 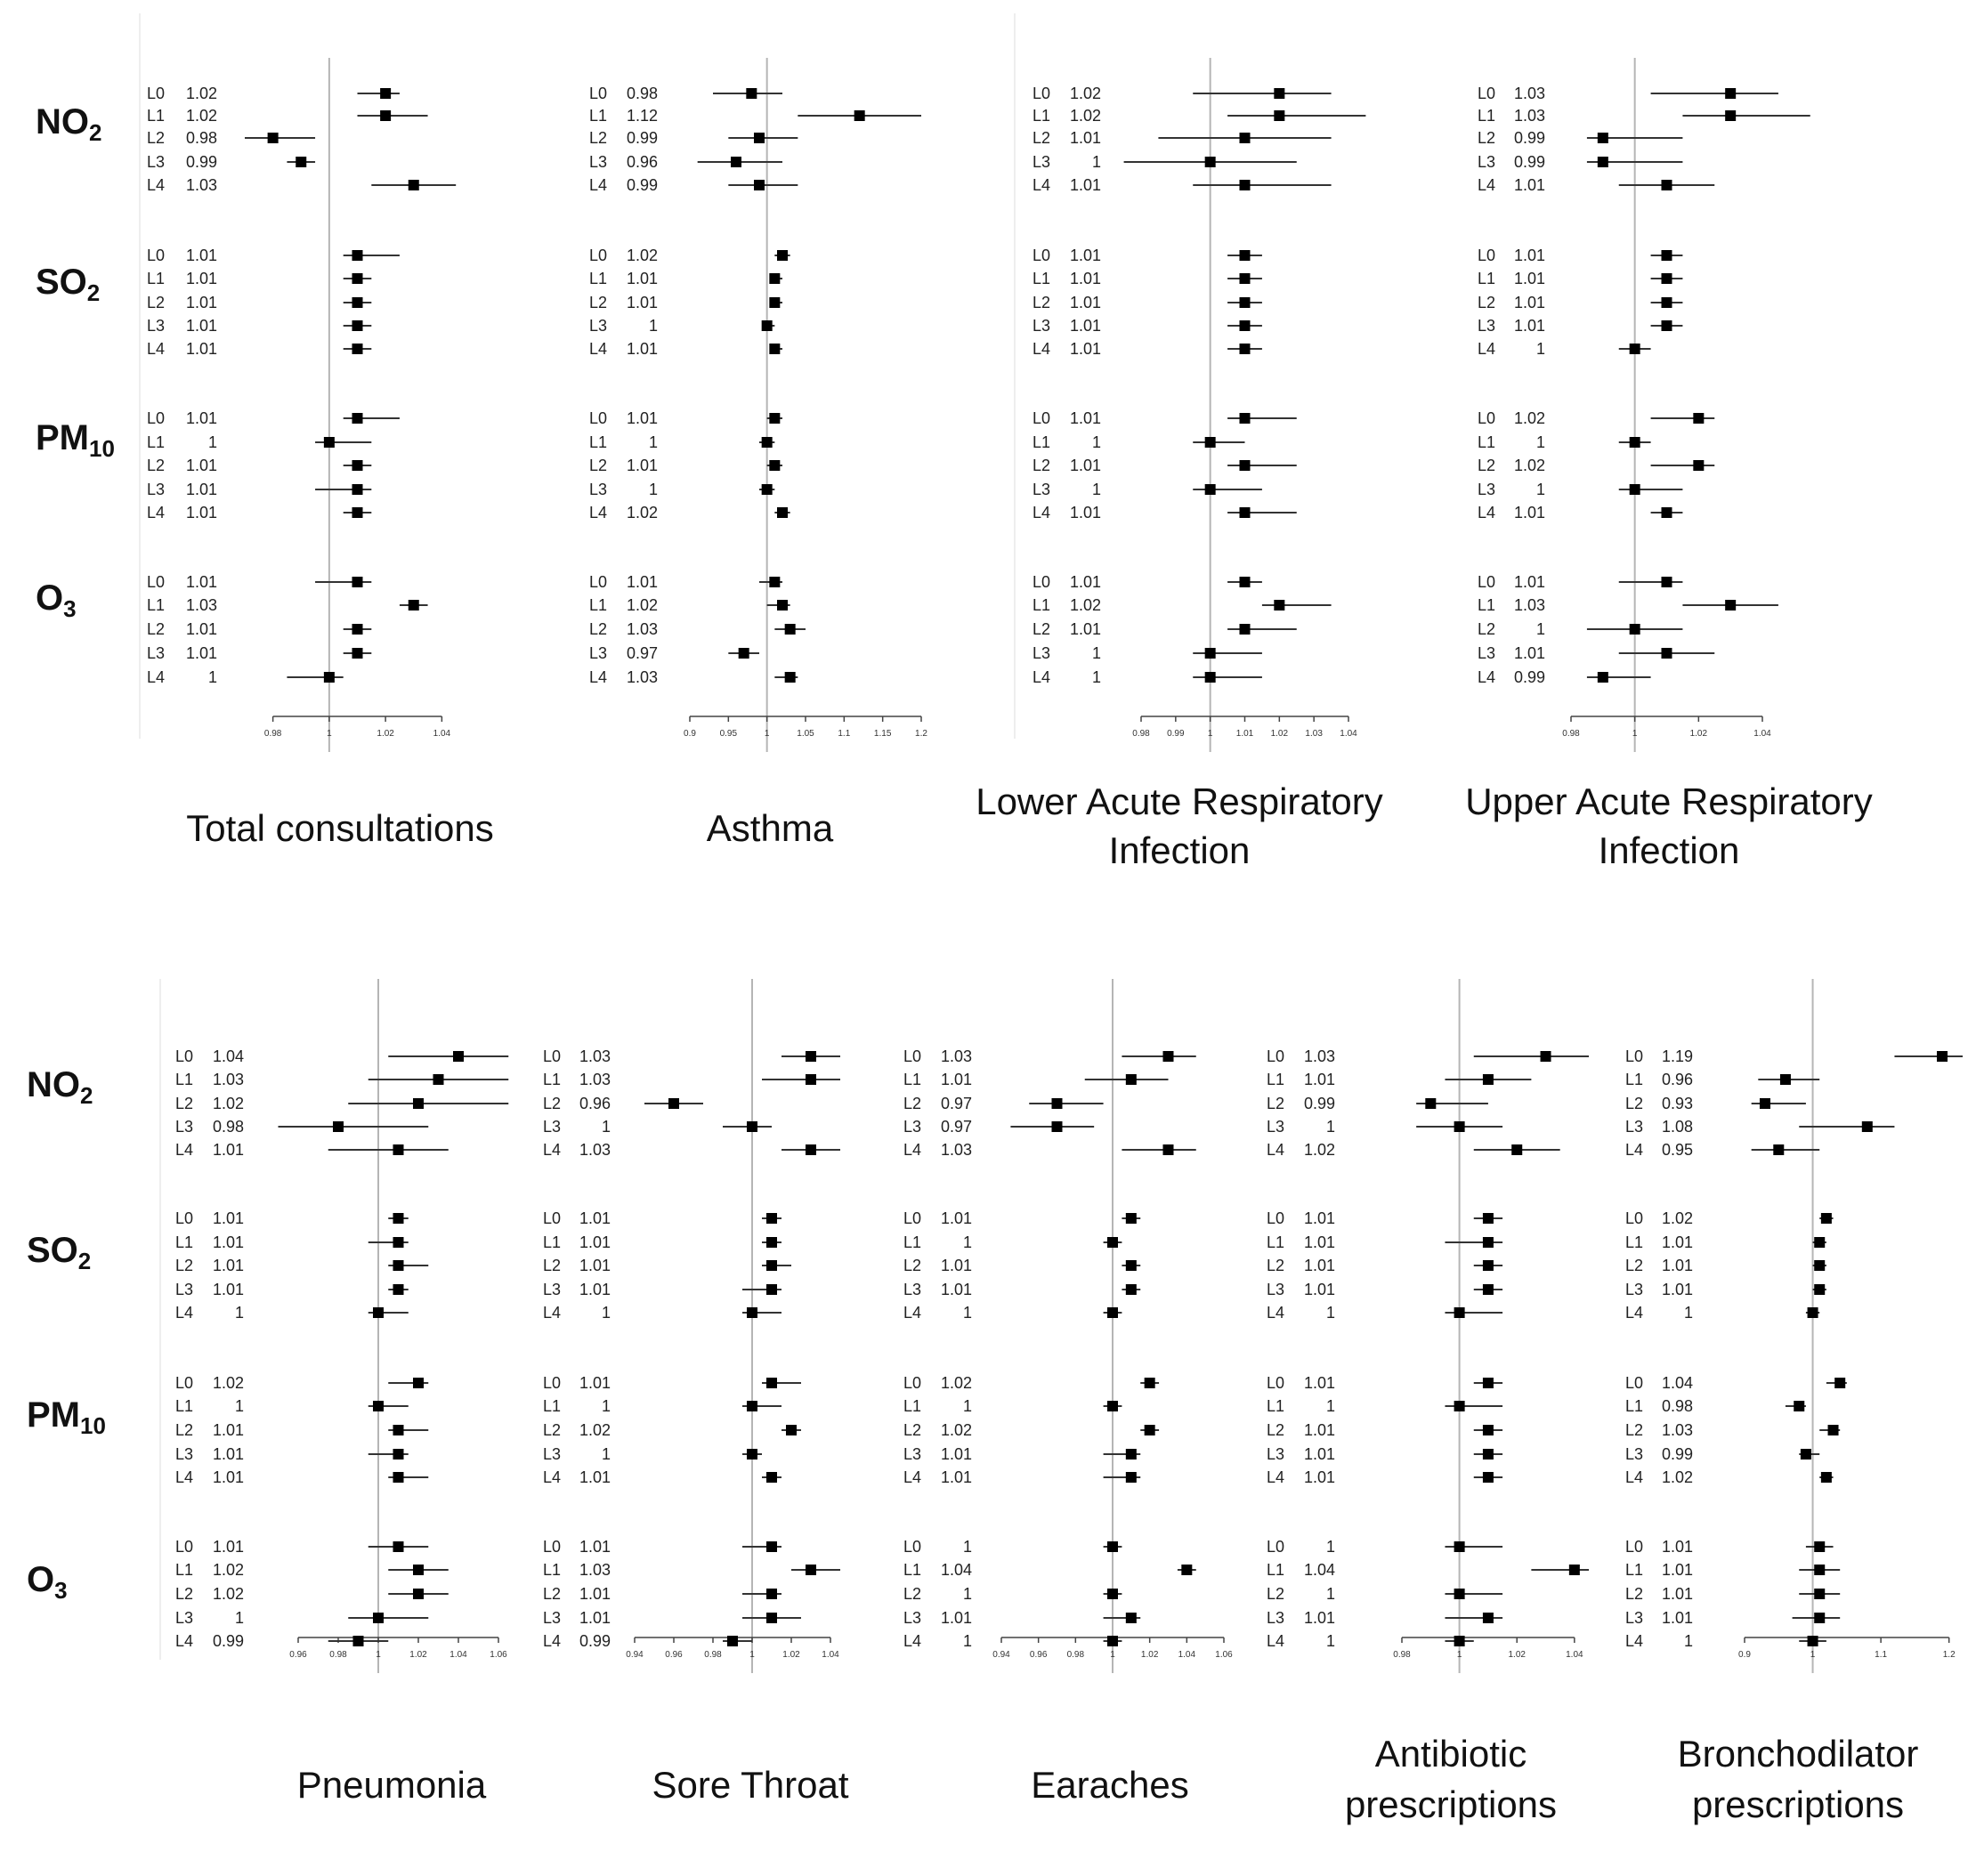 I want to click on x-tick-label: 1.1, so click(x=1881, y=1655).